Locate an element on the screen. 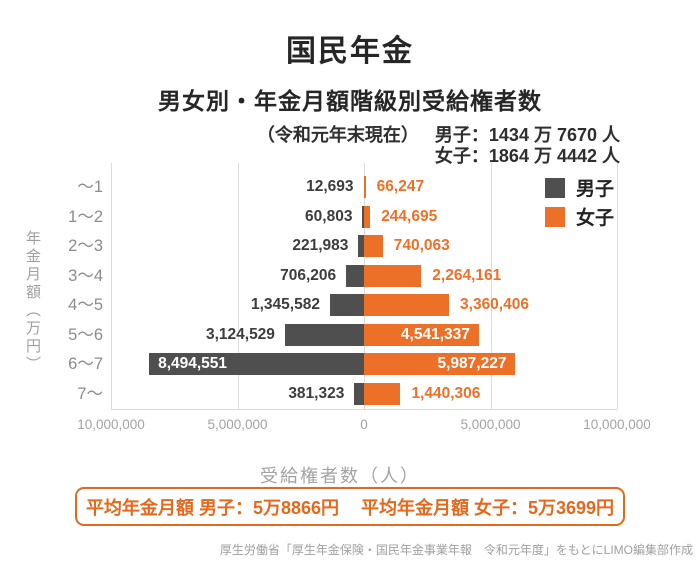 The width and height of the screenshot is (700, 580). category-label: 4～5 is located at coordinates (85, 305).